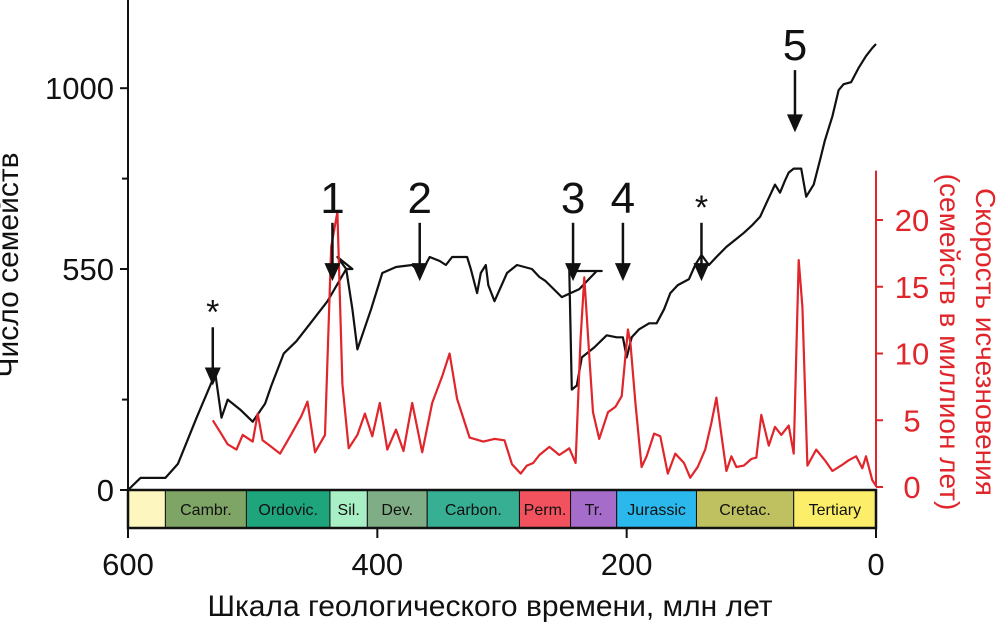  I want to click on right-y-axis-title-line1: Скорость исчезновения, so click(985, 342).